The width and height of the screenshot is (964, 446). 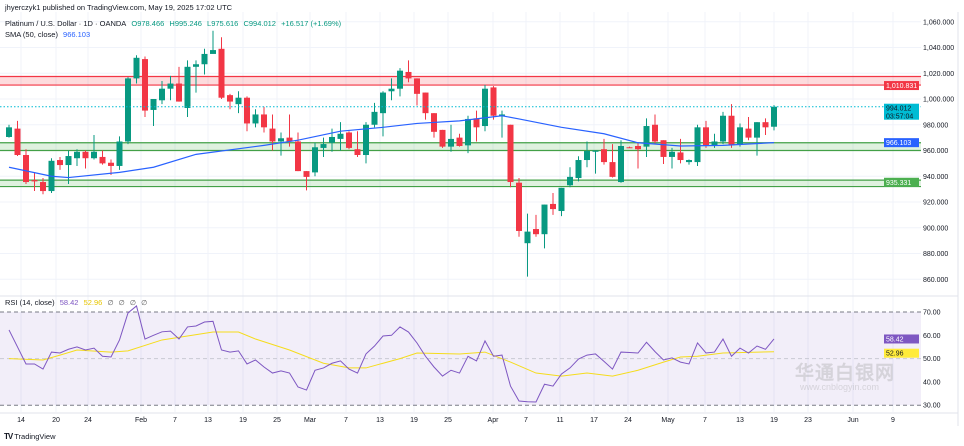 I want to click on price-tick-label: 980.000, so click(x=935, y=125).